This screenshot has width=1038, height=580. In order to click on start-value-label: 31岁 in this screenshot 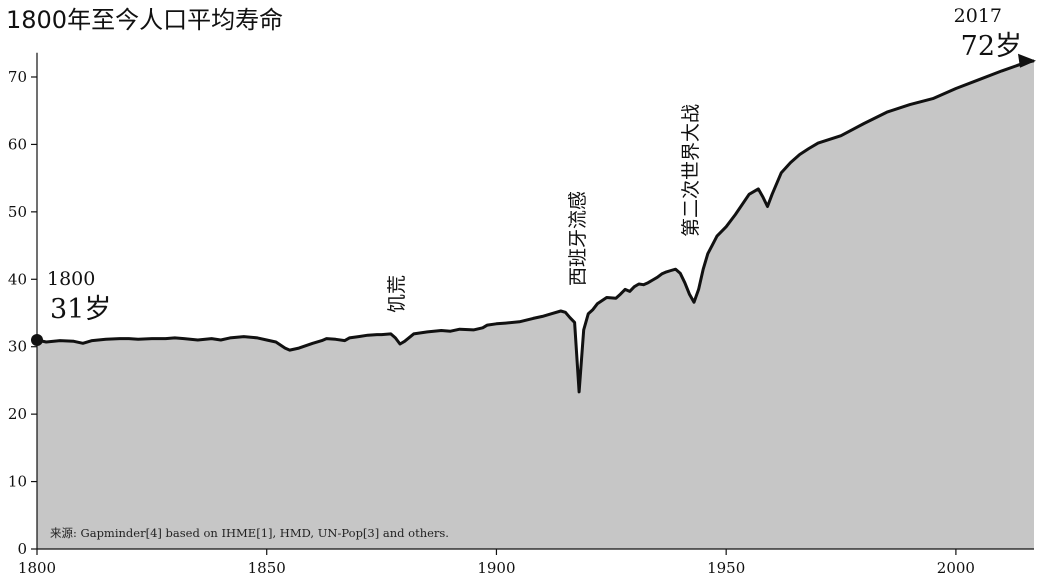, I will do `click(80, 309)`.